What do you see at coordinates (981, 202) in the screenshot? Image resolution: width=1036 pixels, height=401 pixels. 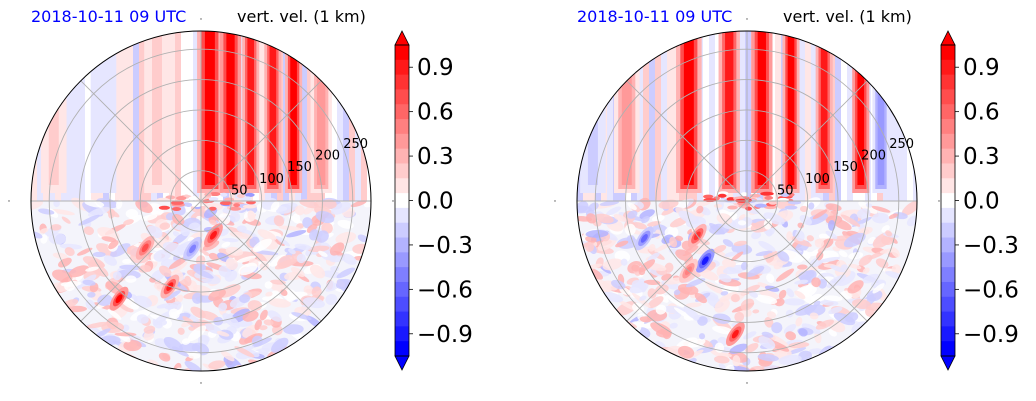 I see `colorbar-tick-label: 0.0` at bounding box center [981, 202].